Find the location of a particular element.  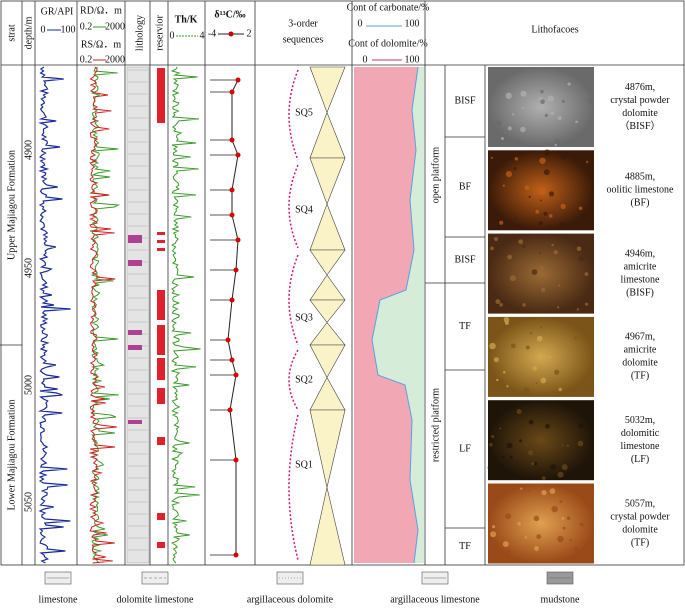

header-rs: RS/Ω．m is located at coordinates (101, 44).